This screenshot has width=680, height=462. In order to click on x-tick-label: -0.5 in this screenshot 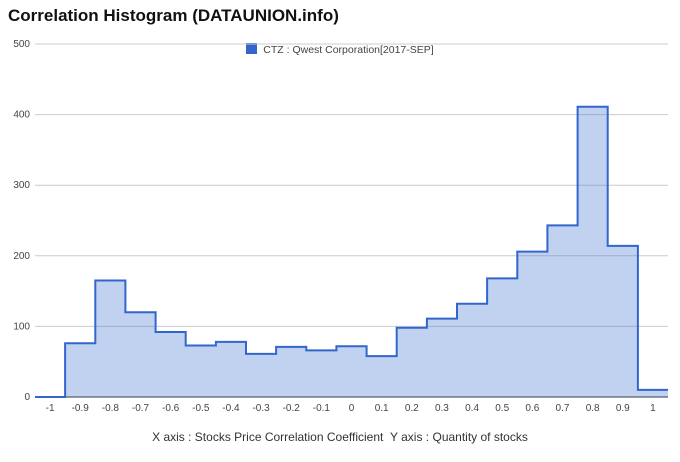, I will do `click(201, 408)`.